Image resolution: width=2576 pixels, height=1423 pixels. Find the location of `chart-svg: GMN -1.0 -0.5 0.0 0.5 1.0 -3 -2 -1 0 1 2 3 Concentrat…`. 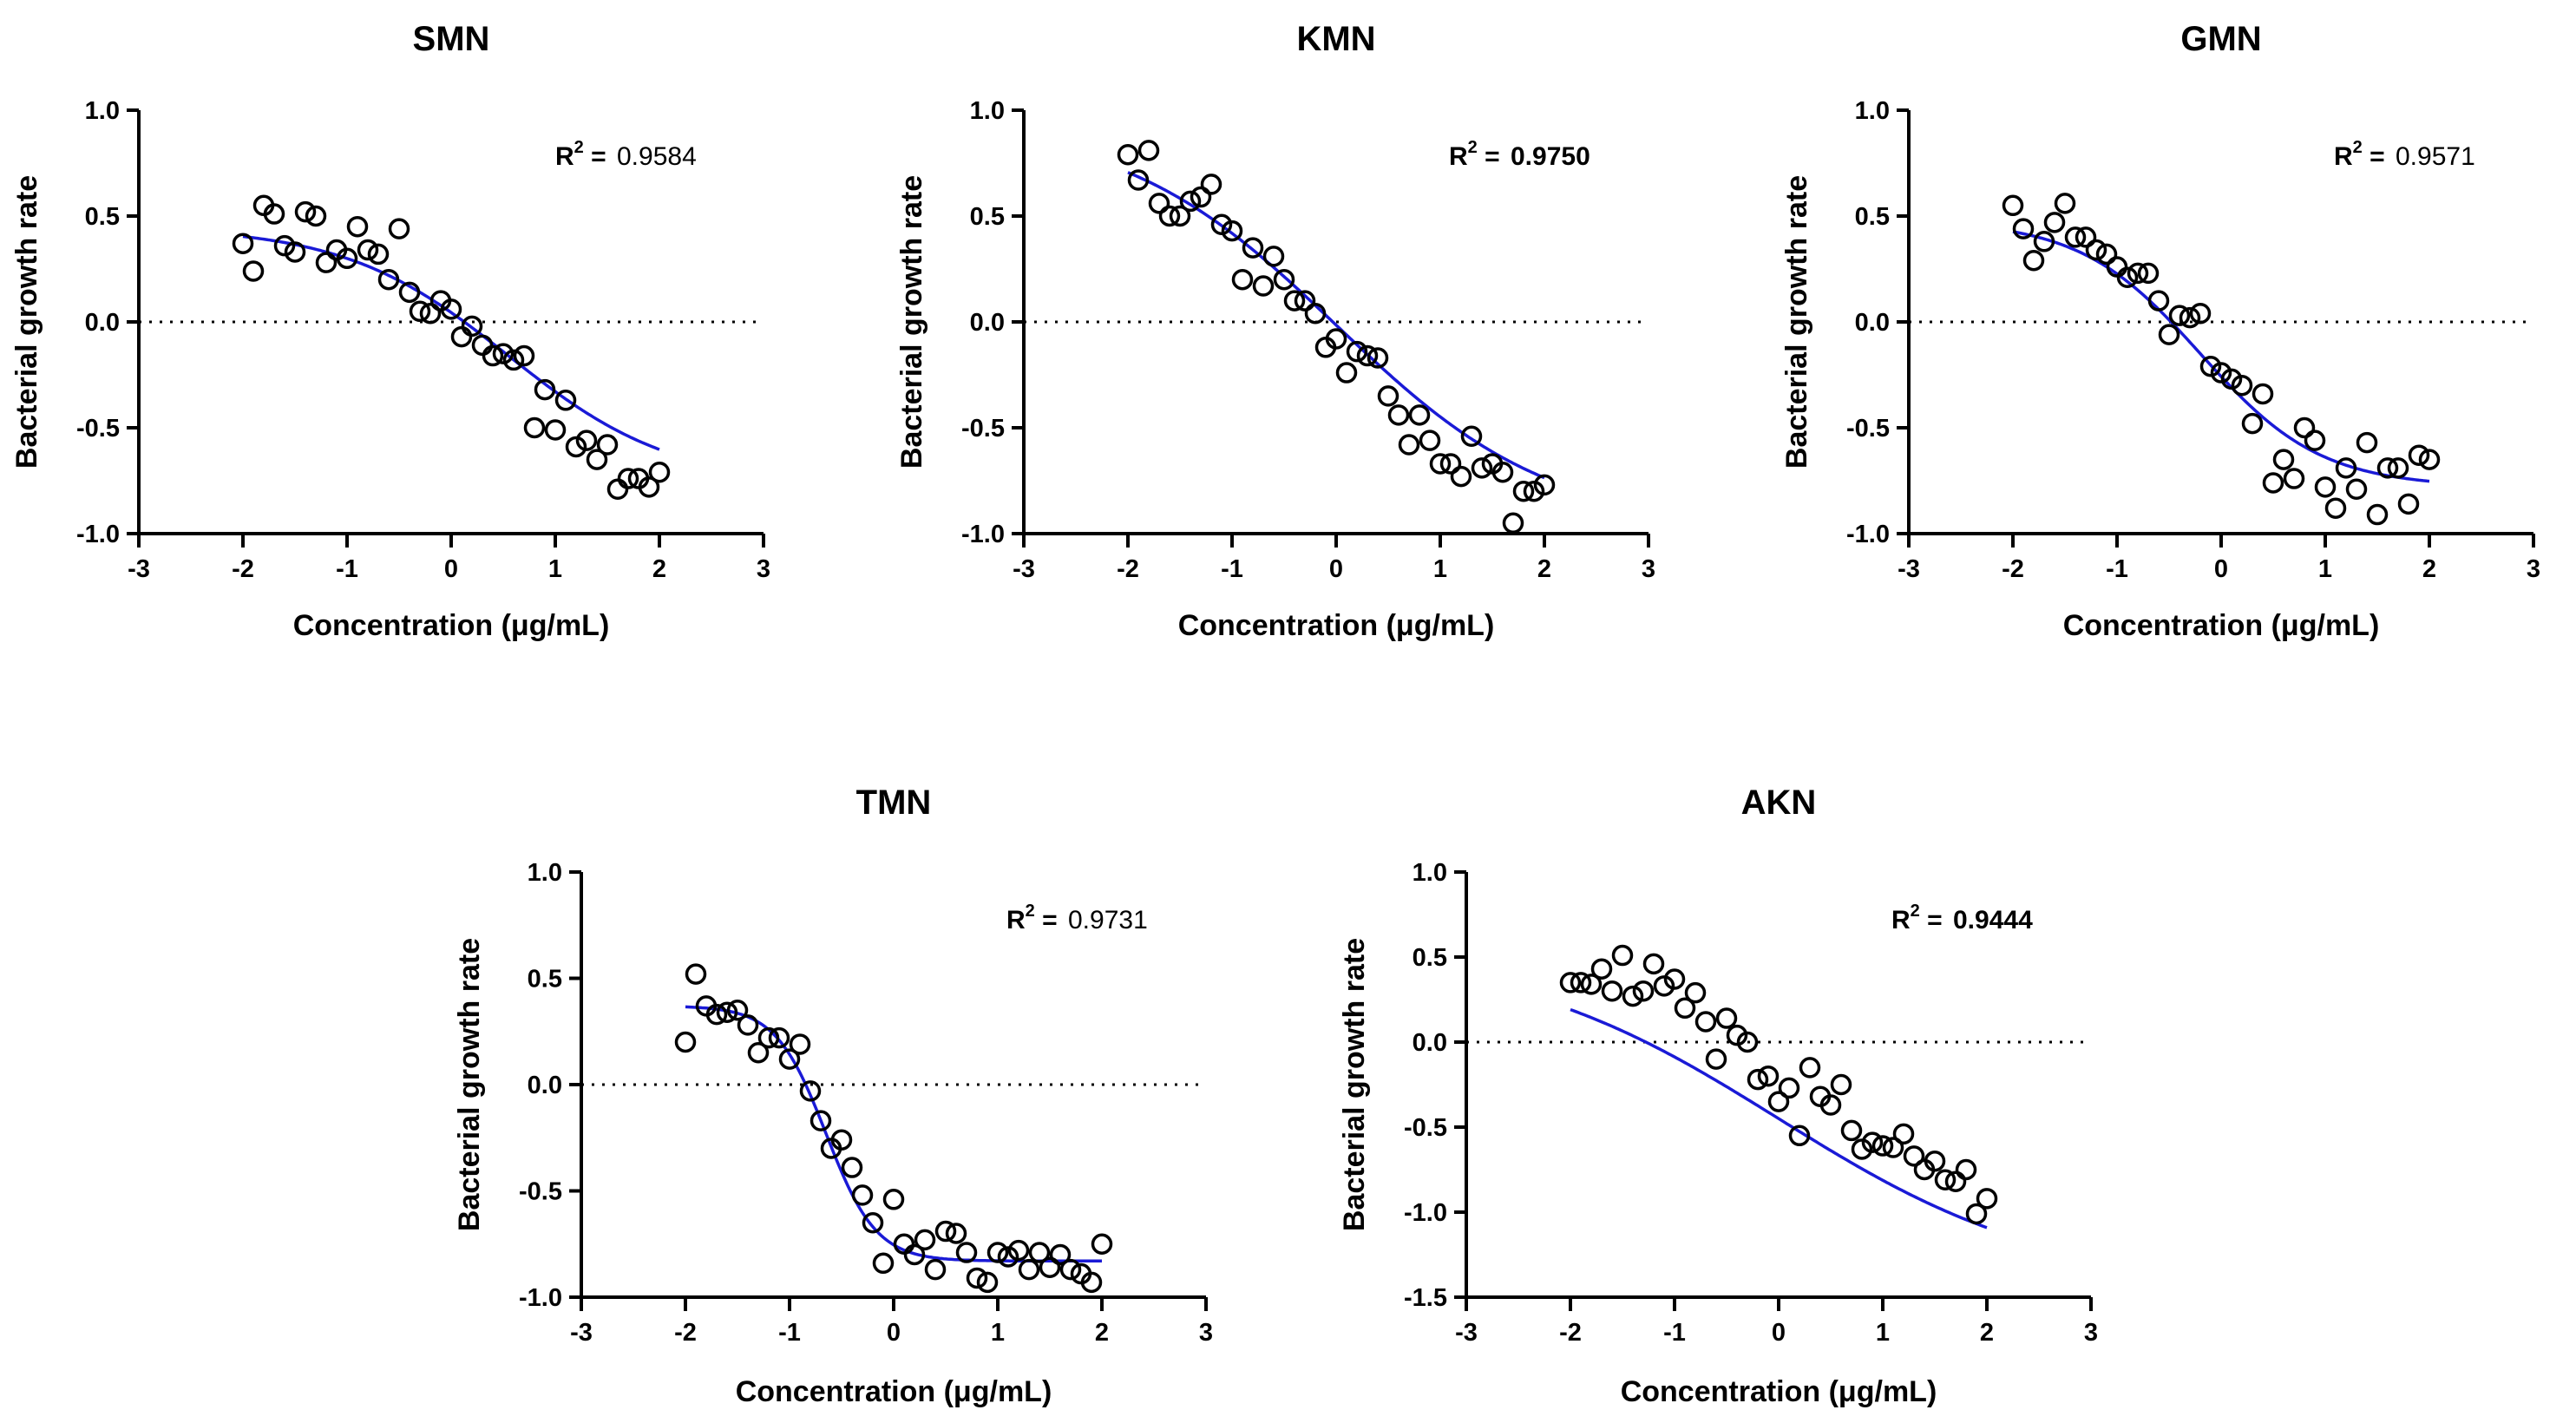

chart-svg: GMN -1.0 -0.5 0.0 0.5 1.0 -3 -2 -1 0 1 2 3 Concentrat… is located at coordinates (2160, 331).